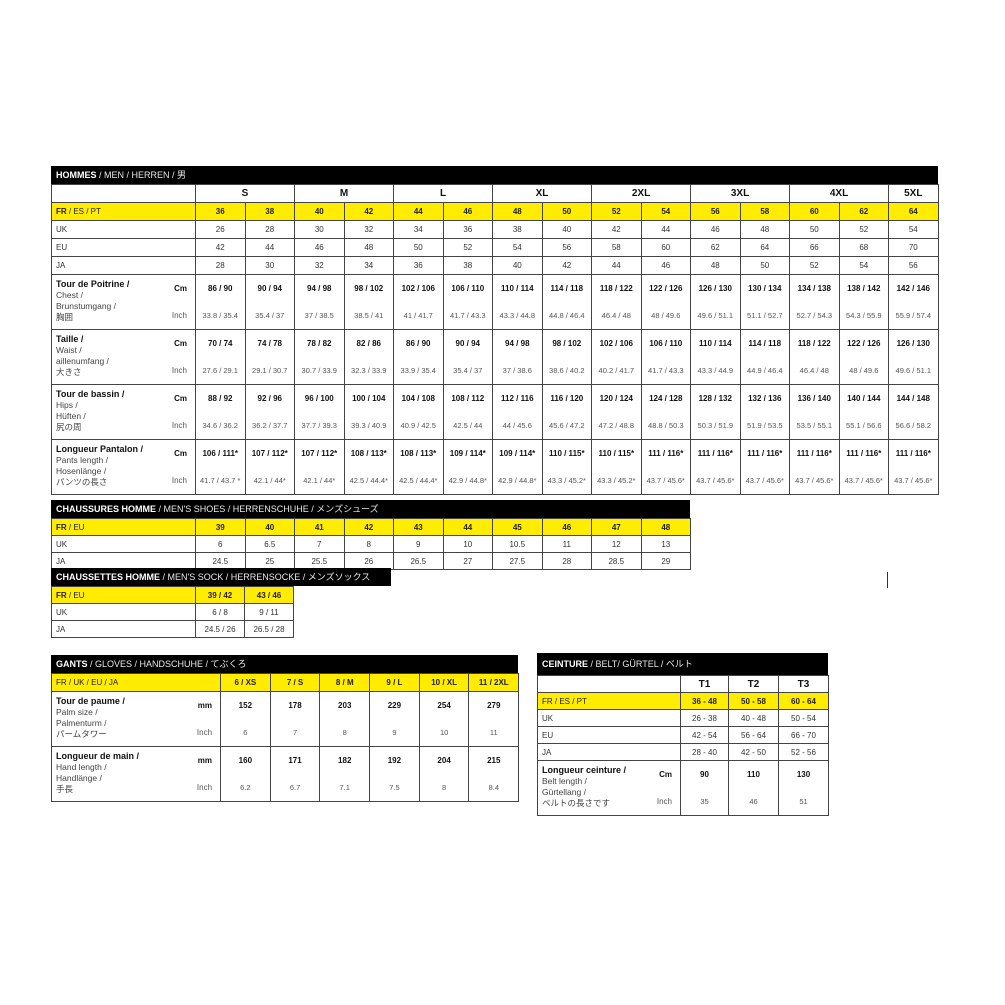 This screenshot has width=1005, height=1005. Describe the element at coordinates (567, 229) in the screenshot. I see `size-value: 40` at that location.